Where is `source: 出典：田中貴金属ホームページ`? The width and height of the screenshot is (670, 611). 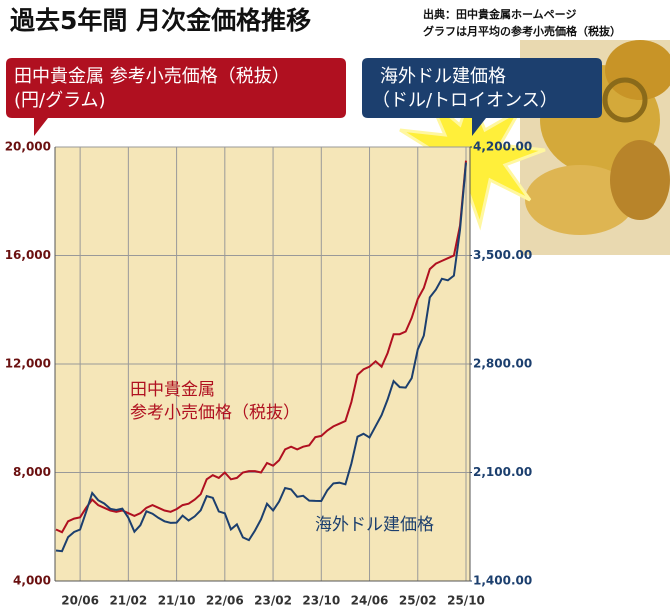
source: 出典：田中貴金属ホームページ is located at coordinates (499, 14).